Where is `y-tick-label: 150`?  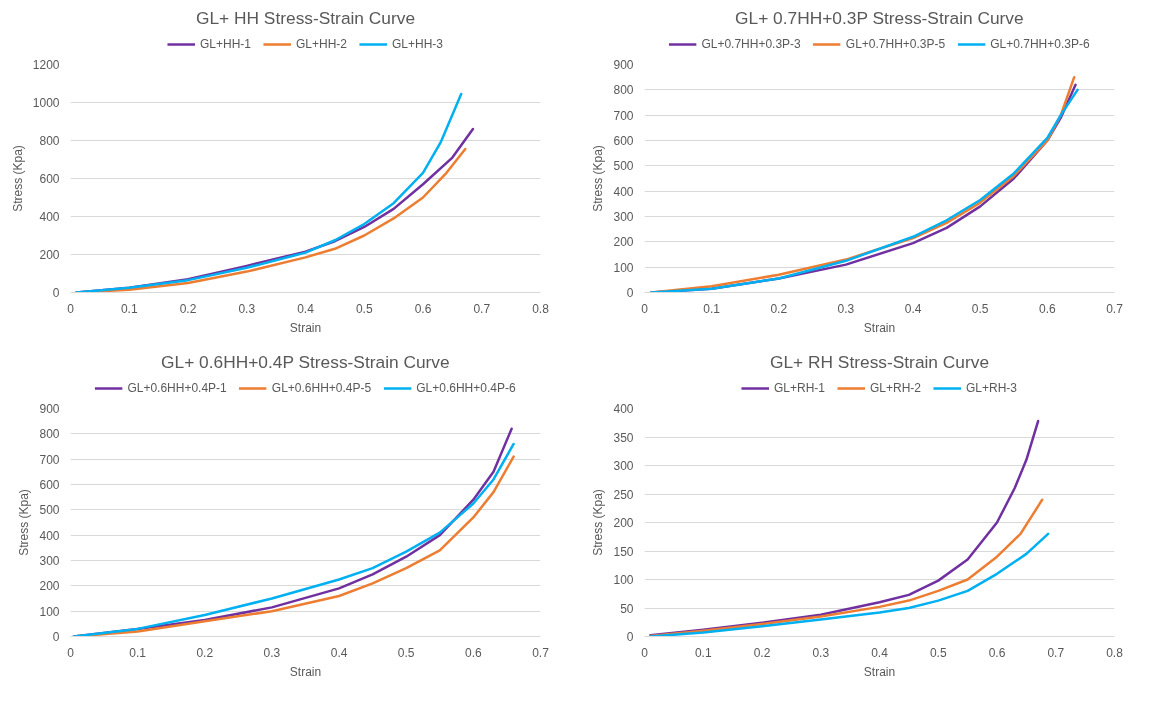 y-tick-label: 150 is located at coordinates (623, 551).